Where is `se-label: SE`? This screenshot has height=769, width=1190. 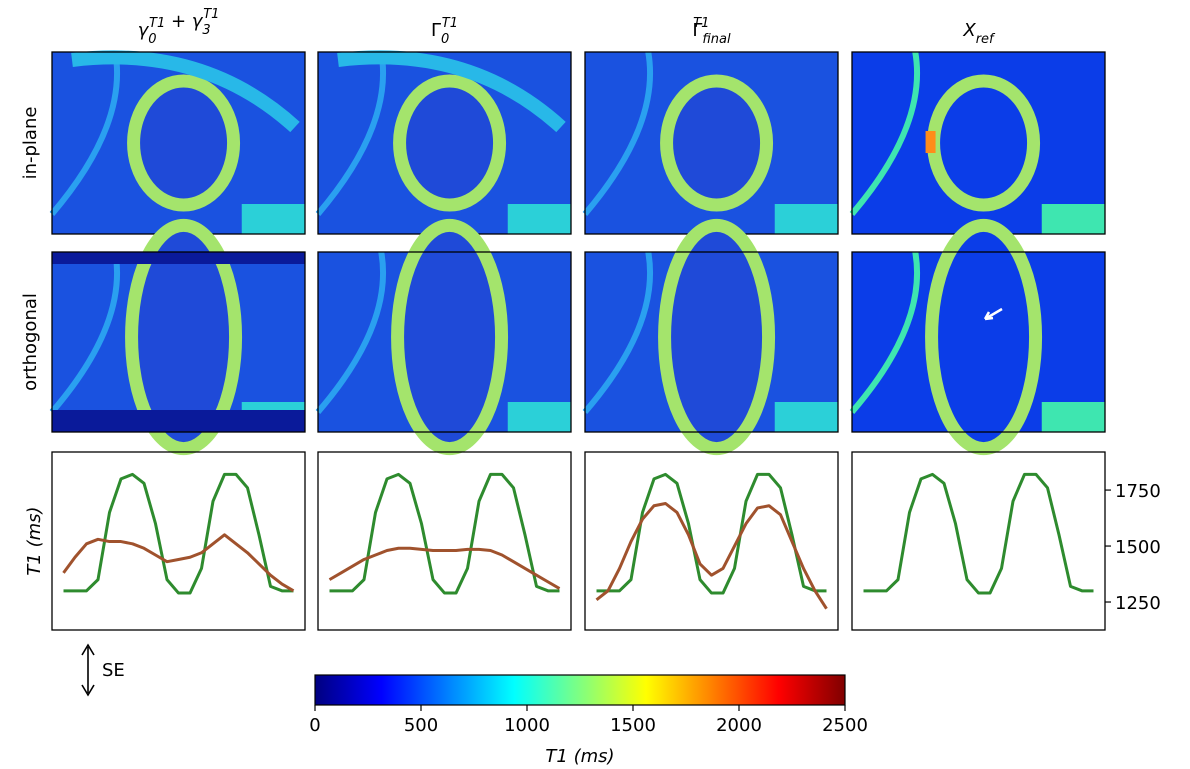
se-label: SE is located at coordinates (113, 670).